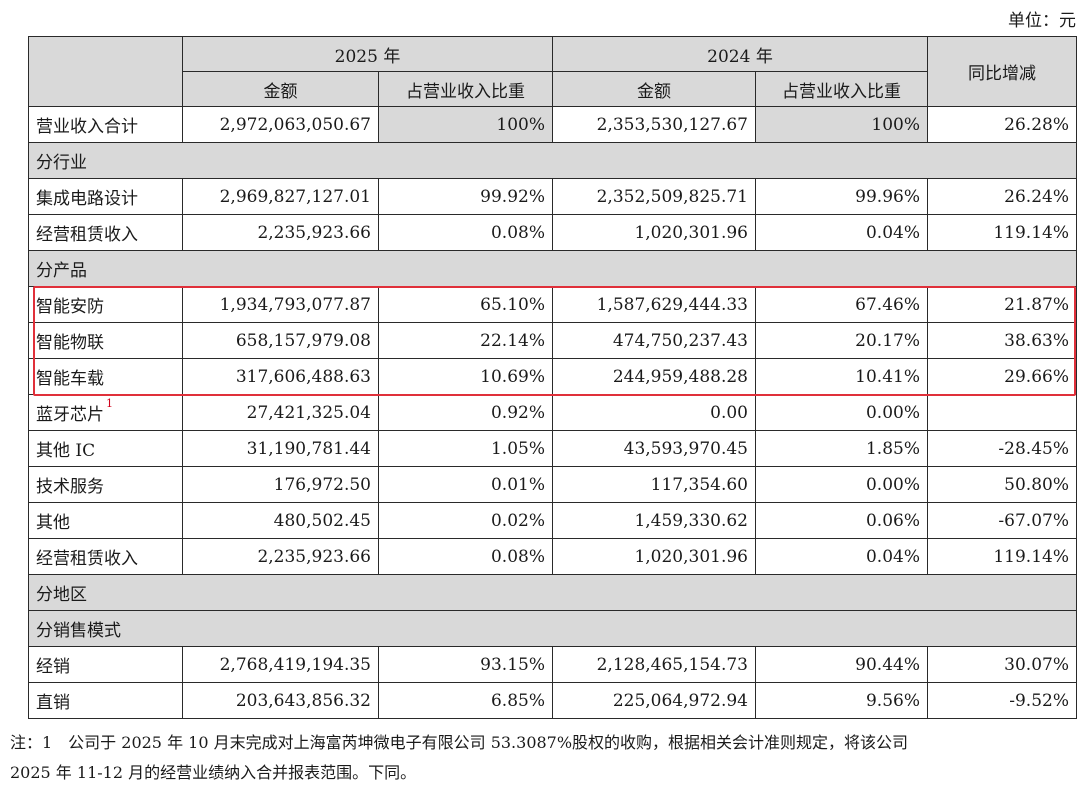 Image resolution: width=1080 pixels, height=788 pixels. What do you see at coordinates (841, 448) in the screenshot?
I see `ratio-2024: 1.85%` at bounding box center [841, 448].